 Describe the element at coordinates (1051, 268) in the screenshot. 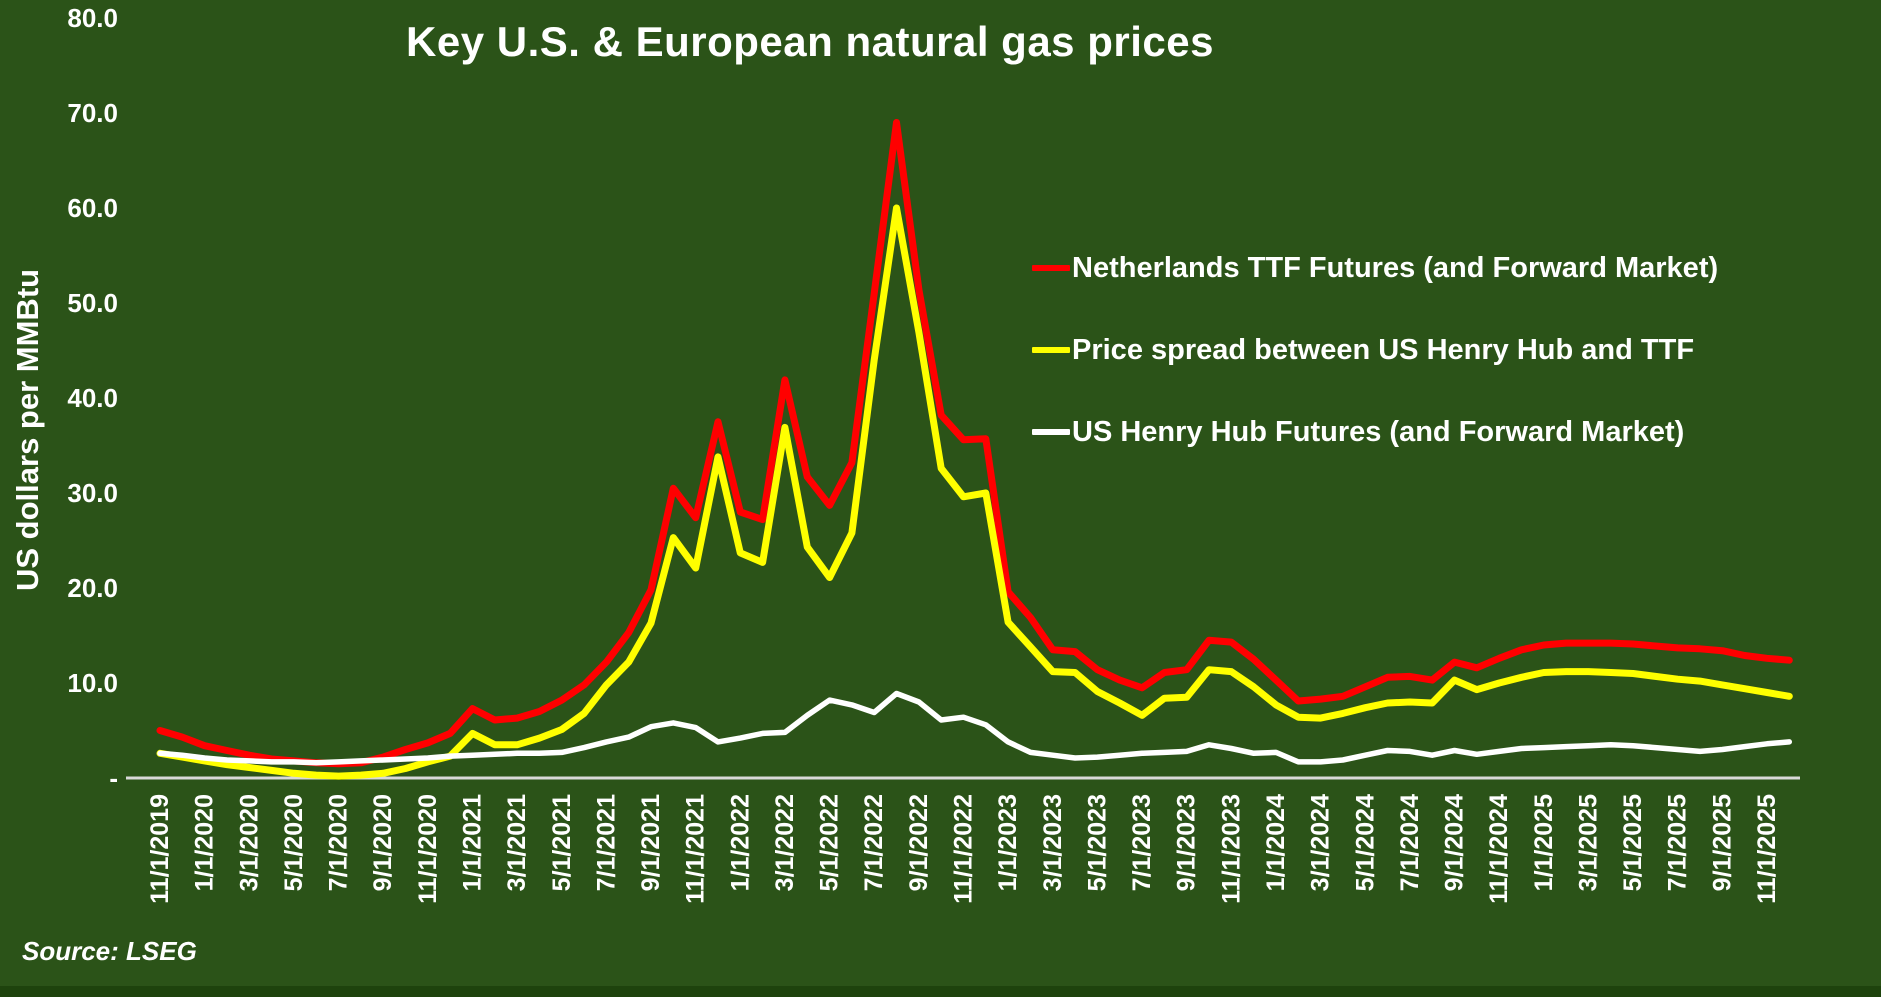

I see `legend-swatch-ttf` at that location.